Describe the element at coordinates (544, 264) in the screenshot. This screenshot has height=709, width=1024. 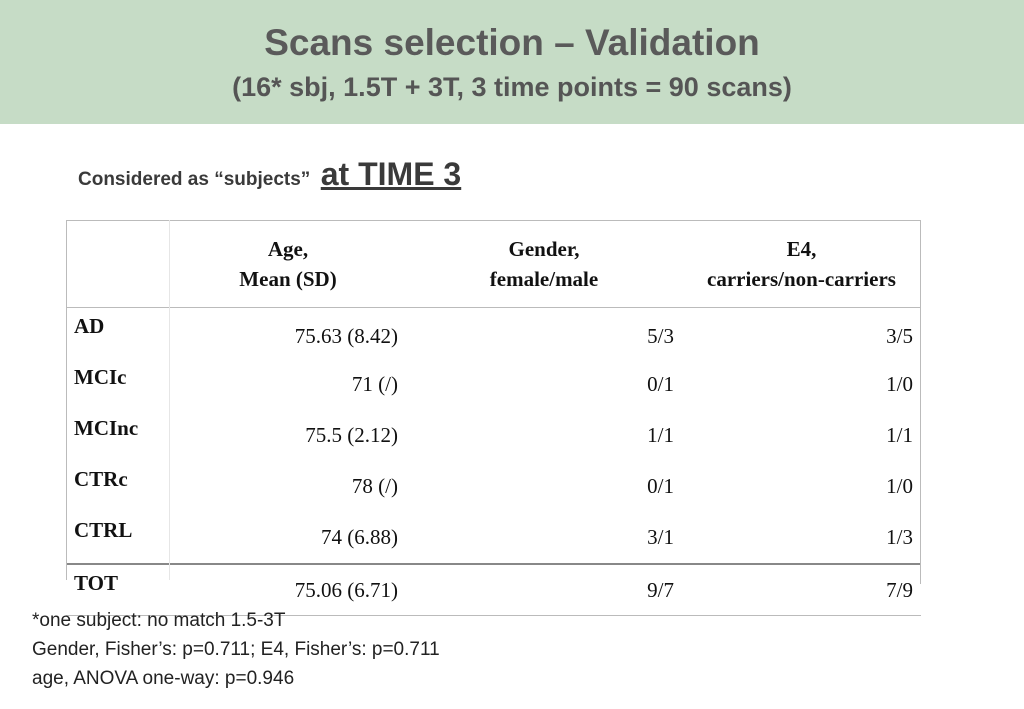
I see `header-gender: Gender, female/male` at that location.